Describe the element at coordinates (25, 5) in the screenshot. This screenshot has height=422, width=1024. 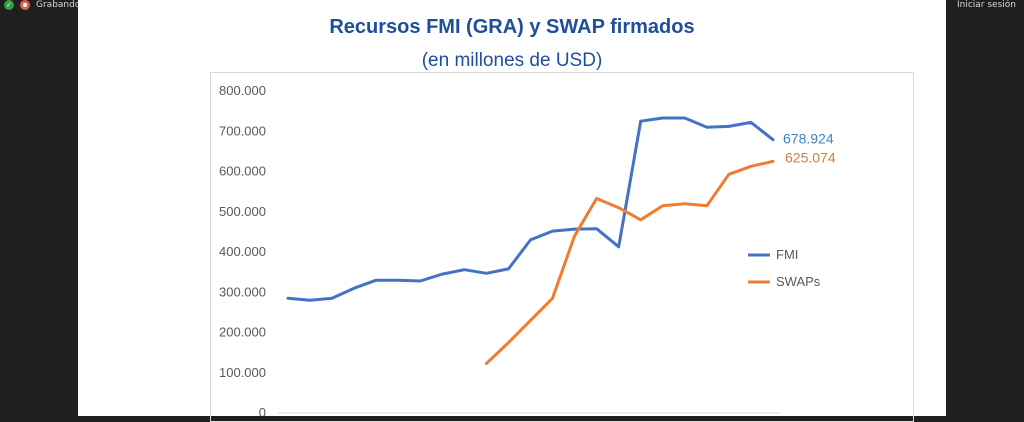
I see `record-icon` at that location.